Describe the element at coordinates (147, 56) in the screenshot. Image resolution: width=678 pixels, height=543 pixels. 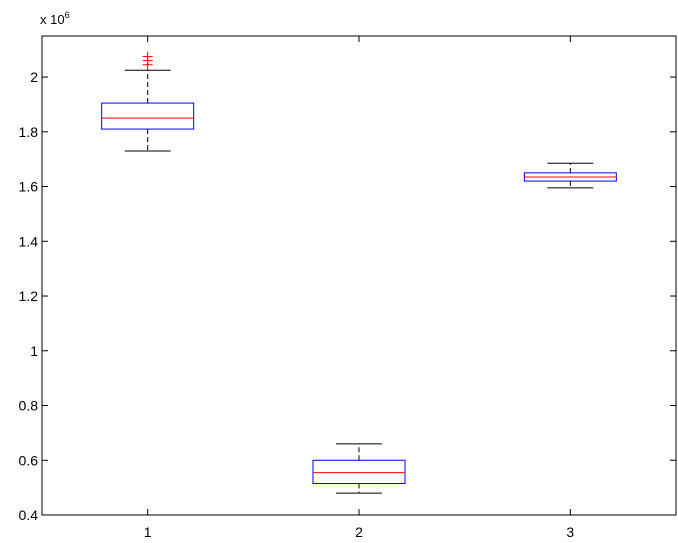
I see `outlier-point` at that location.